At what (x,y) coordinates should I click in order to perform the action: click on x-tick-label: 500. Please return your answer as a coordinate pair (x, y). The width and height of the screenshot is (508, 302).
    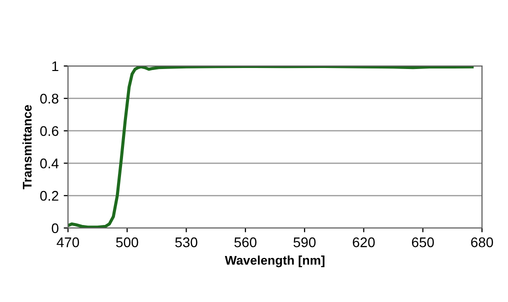
    Looking at the image, I should click on (127, 242).